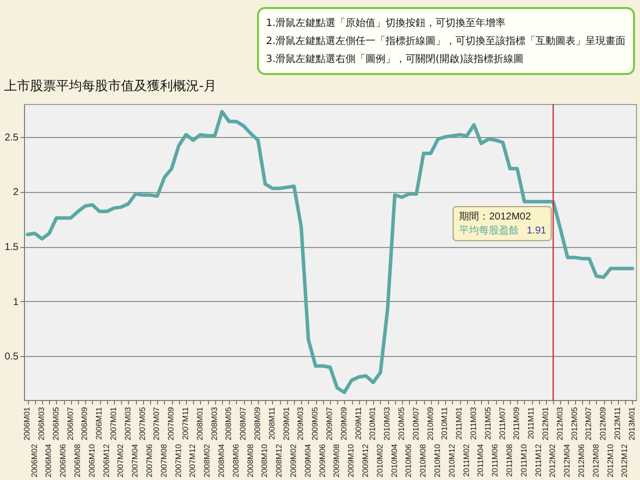 The height and width of the screenshot is (480, 640). Describe the element at coordinates (581, 460) in the screenshot. I see `x-tick-label: 2012M06` at that location.